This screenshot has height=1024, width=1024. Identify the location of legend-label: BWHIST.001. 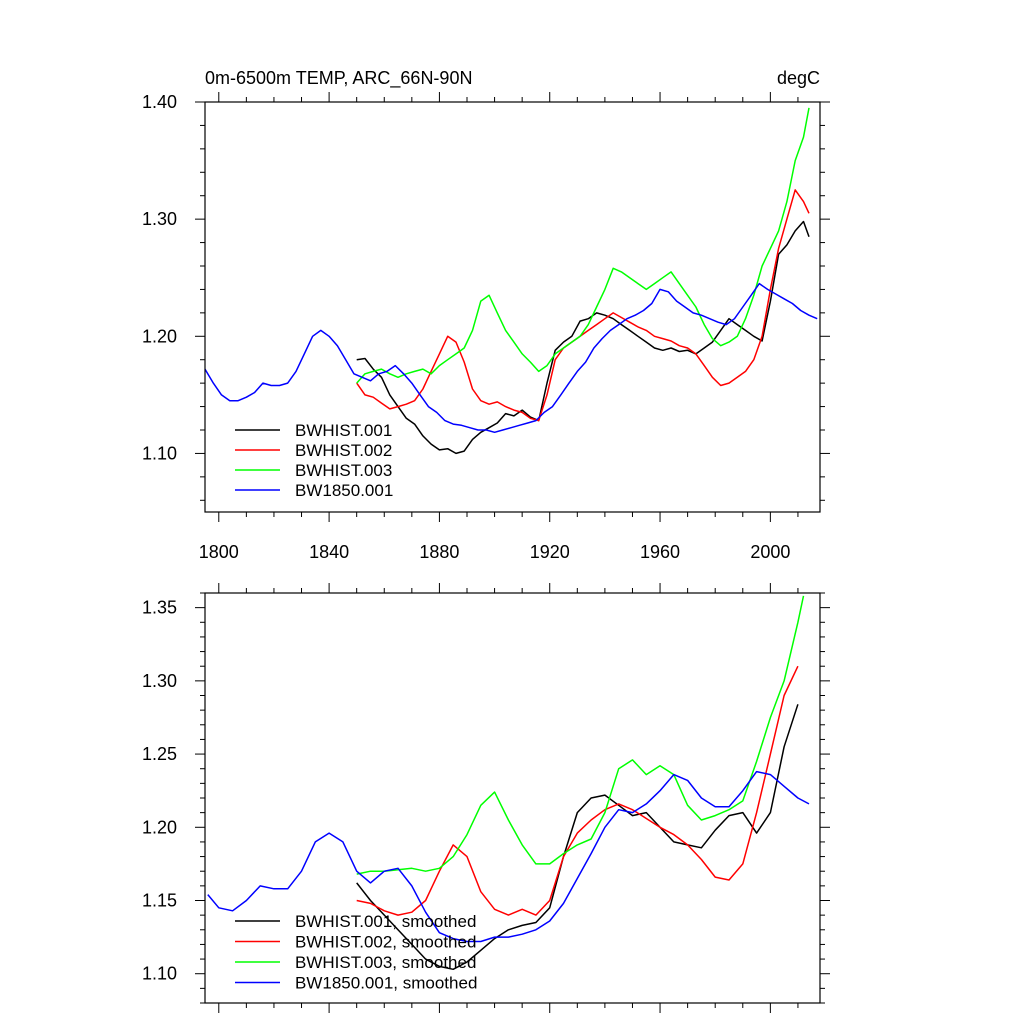
(343, 430).